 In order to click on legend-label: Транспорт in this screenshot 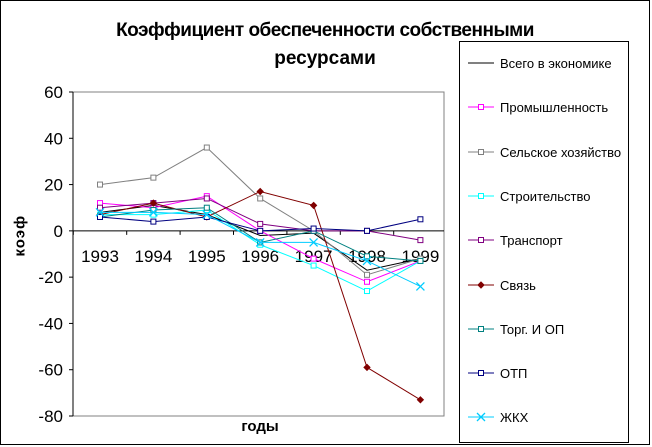, I will do `click(531, 241)`.